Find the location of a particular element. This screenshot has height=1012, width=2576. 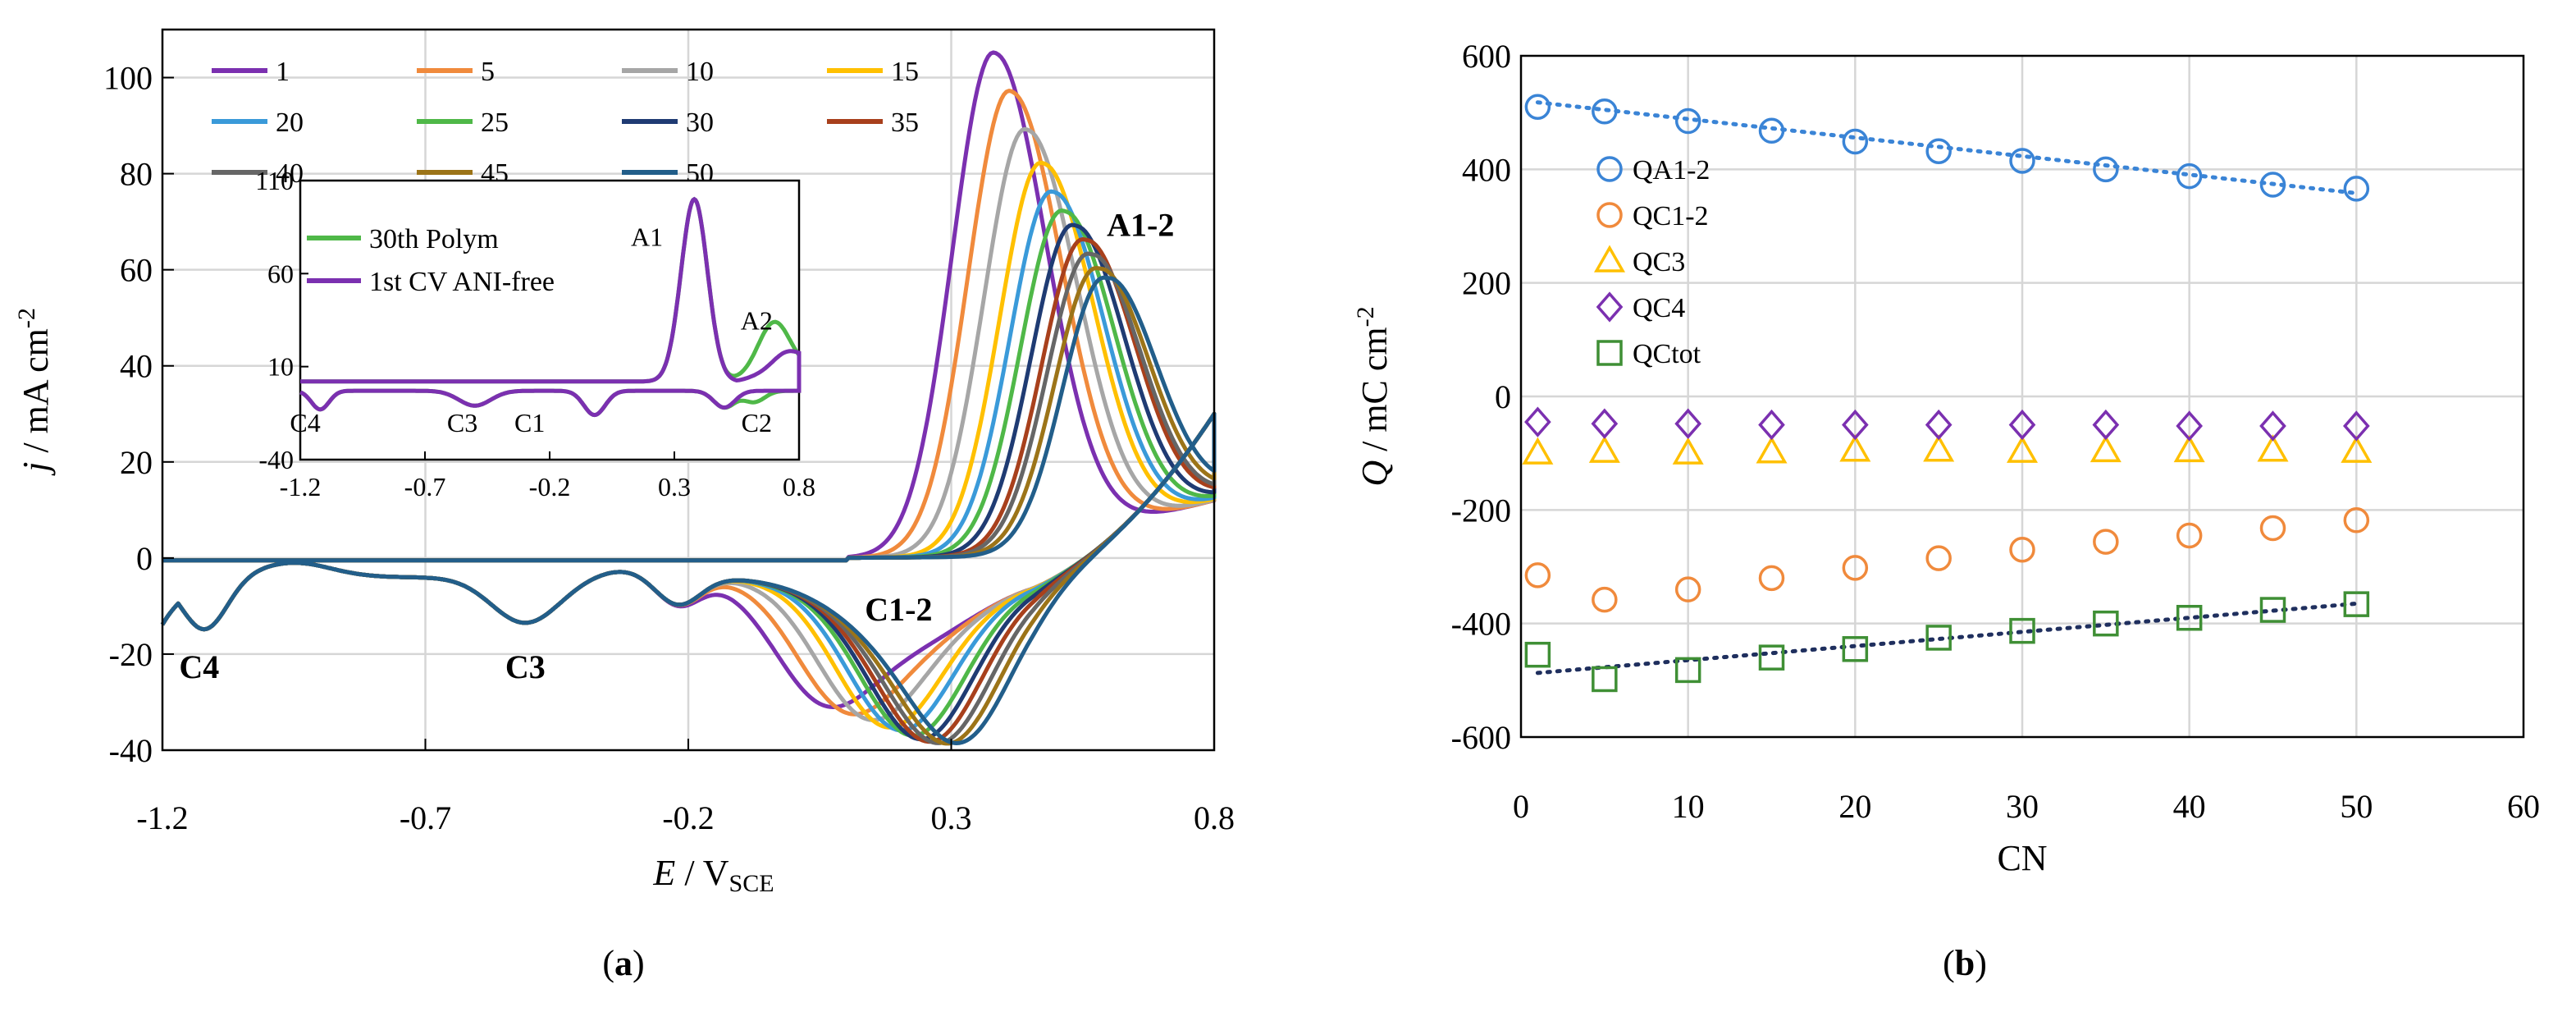

panel-a-ytick-label: -20 is located at coordinates (131, 654).